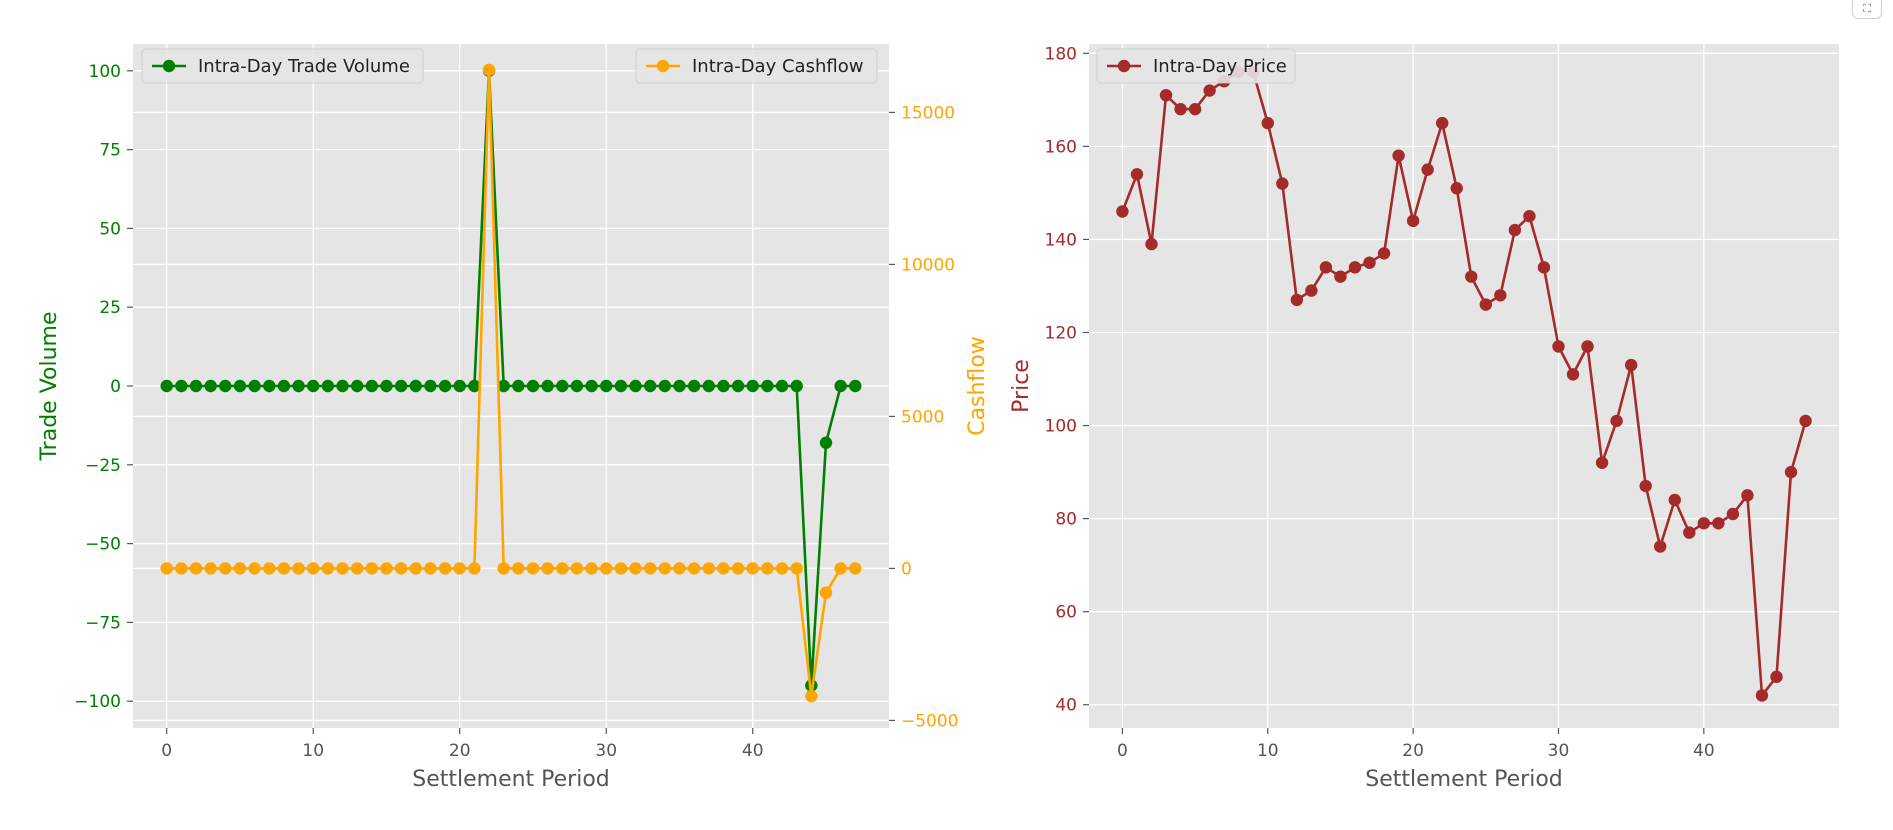 This screenshot has height=830, width=1893. I want to click on expand-button: ⛶, so click(1867, 9).